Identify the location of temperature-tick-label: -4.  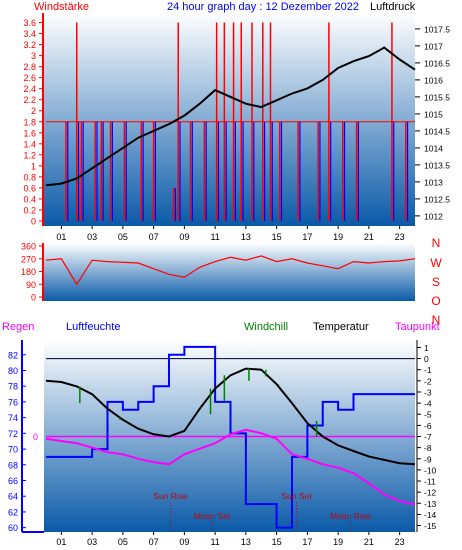
(428, 404).